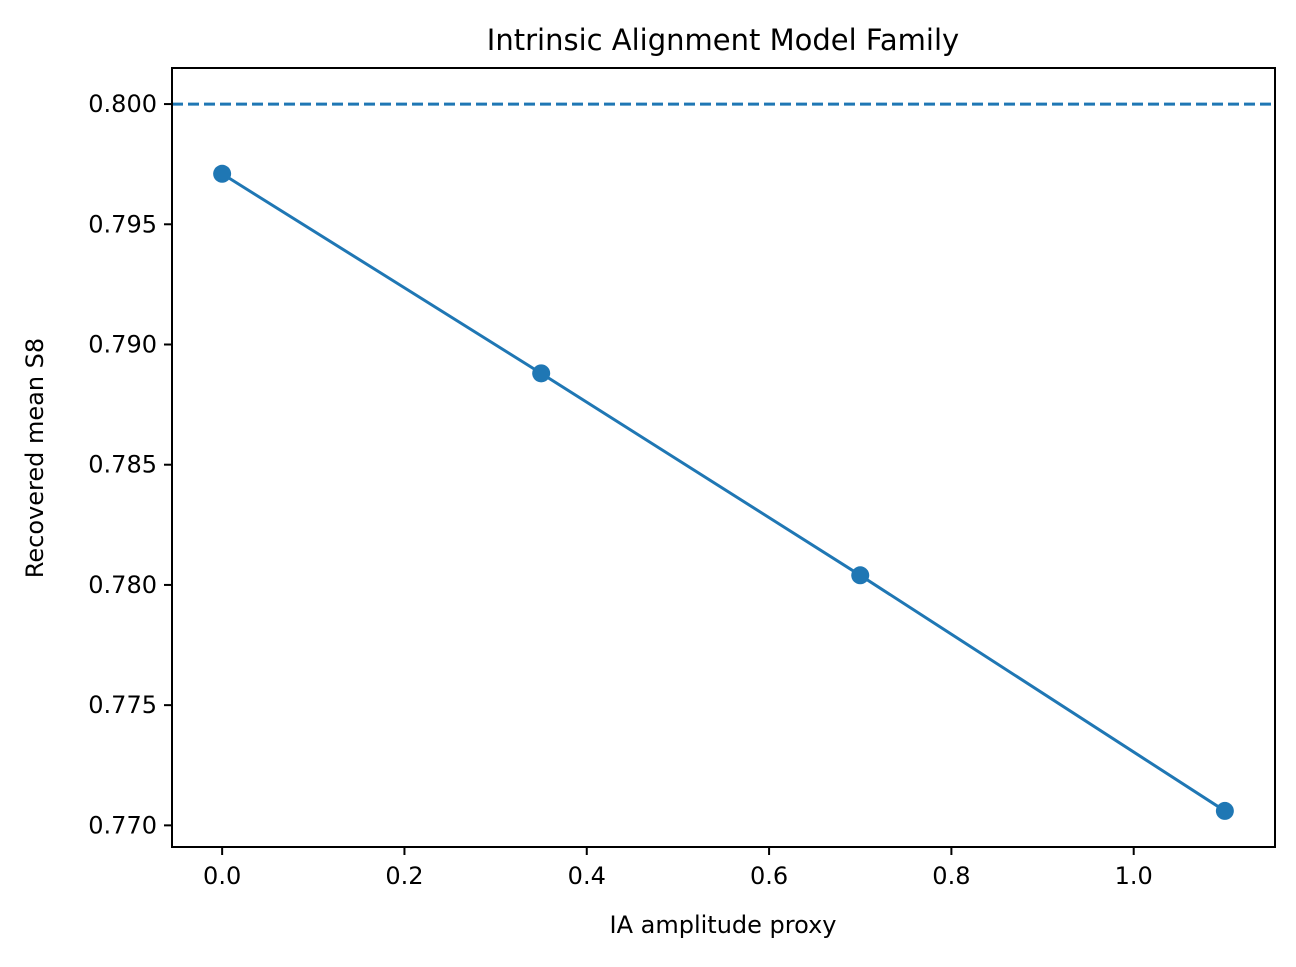 This screenshot has height=967, width=1296. Describe the element at coordinates (404, 876) in the screenshot. I see `x-tick-label: 0.2` at that location.